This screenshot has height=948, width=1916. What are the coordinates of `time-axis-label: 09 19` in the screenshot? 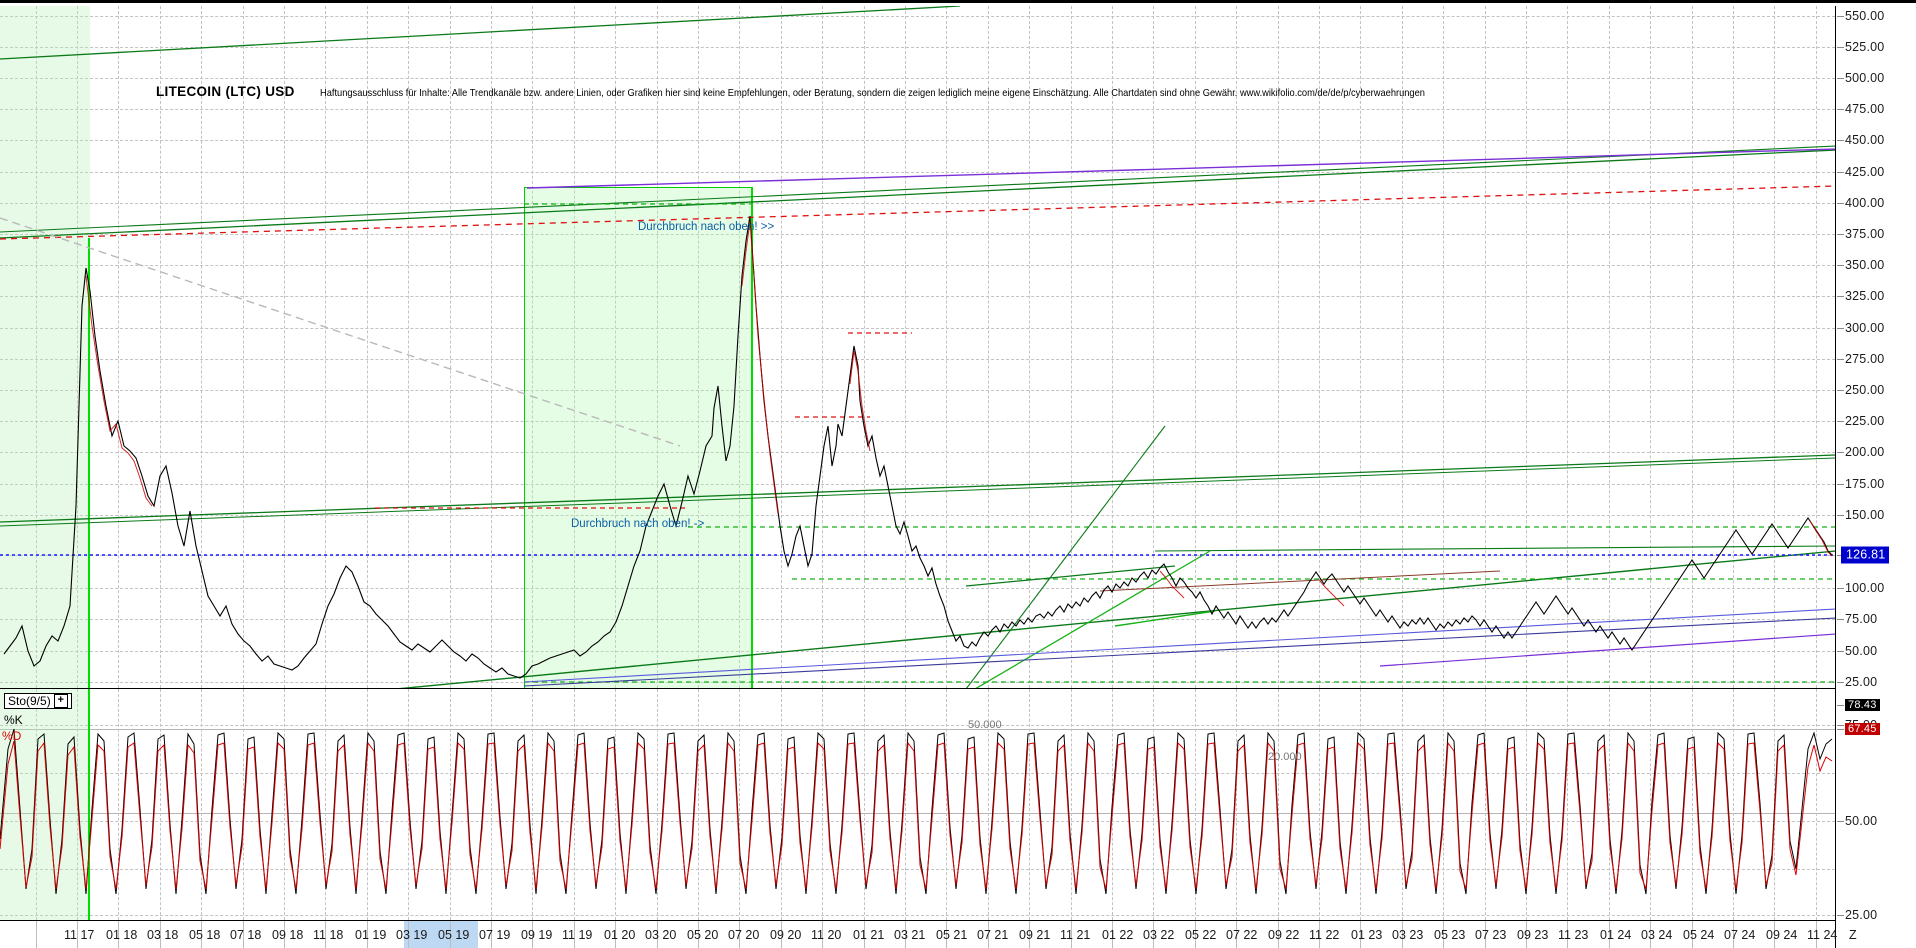 It's located at (537, 935).